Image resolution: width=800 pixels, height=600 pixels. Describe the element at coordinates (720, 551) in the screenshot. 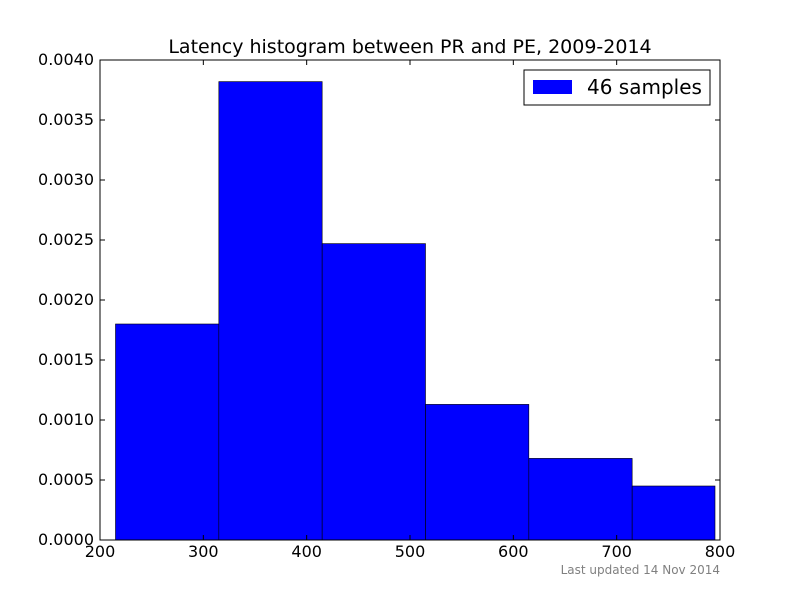

I see `x-tick-label: 800` at that location.